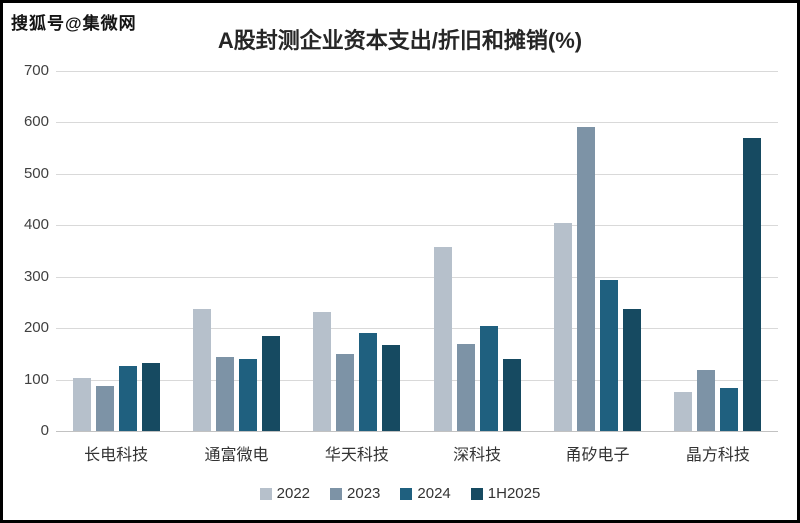 This screenshot has width=800, height=523. What do you see at coordinates (36, 122) in the screenshot?
I see `y-tick-label: 600` at bounding box center [36, 122].